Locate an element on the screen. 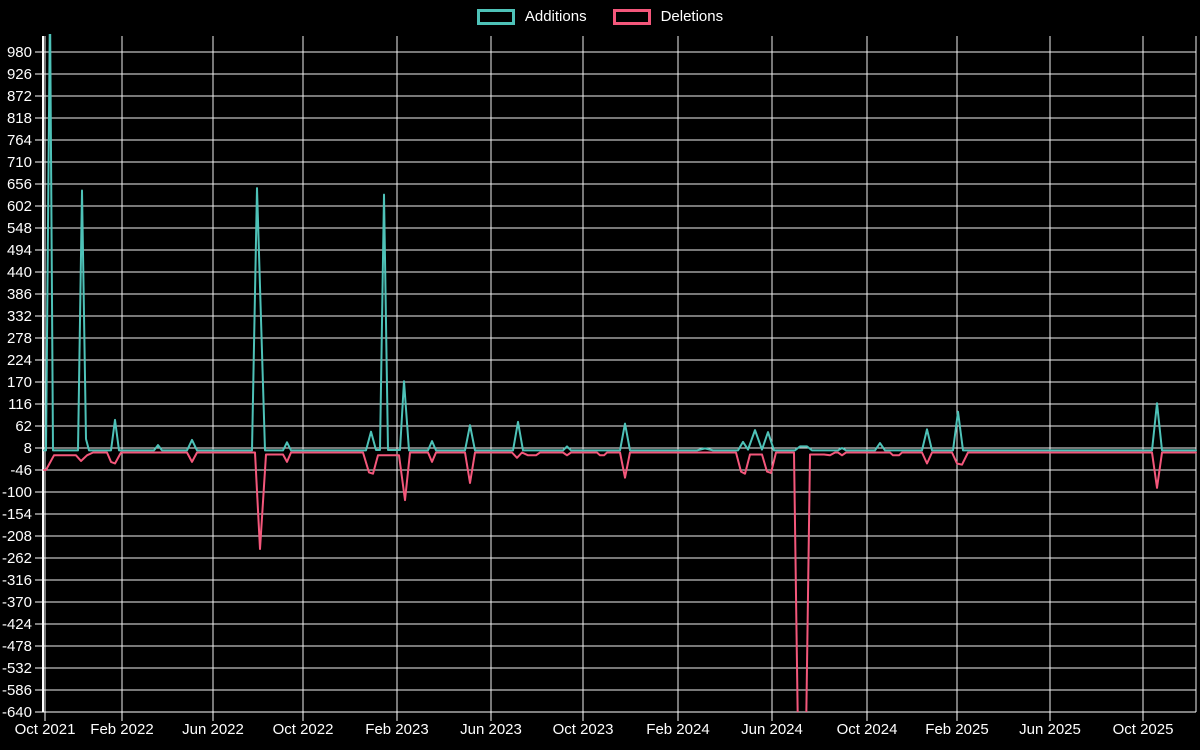 This screenshot has height=750, width=1200. svg-text: -316 is located at coordinates (17, 580).